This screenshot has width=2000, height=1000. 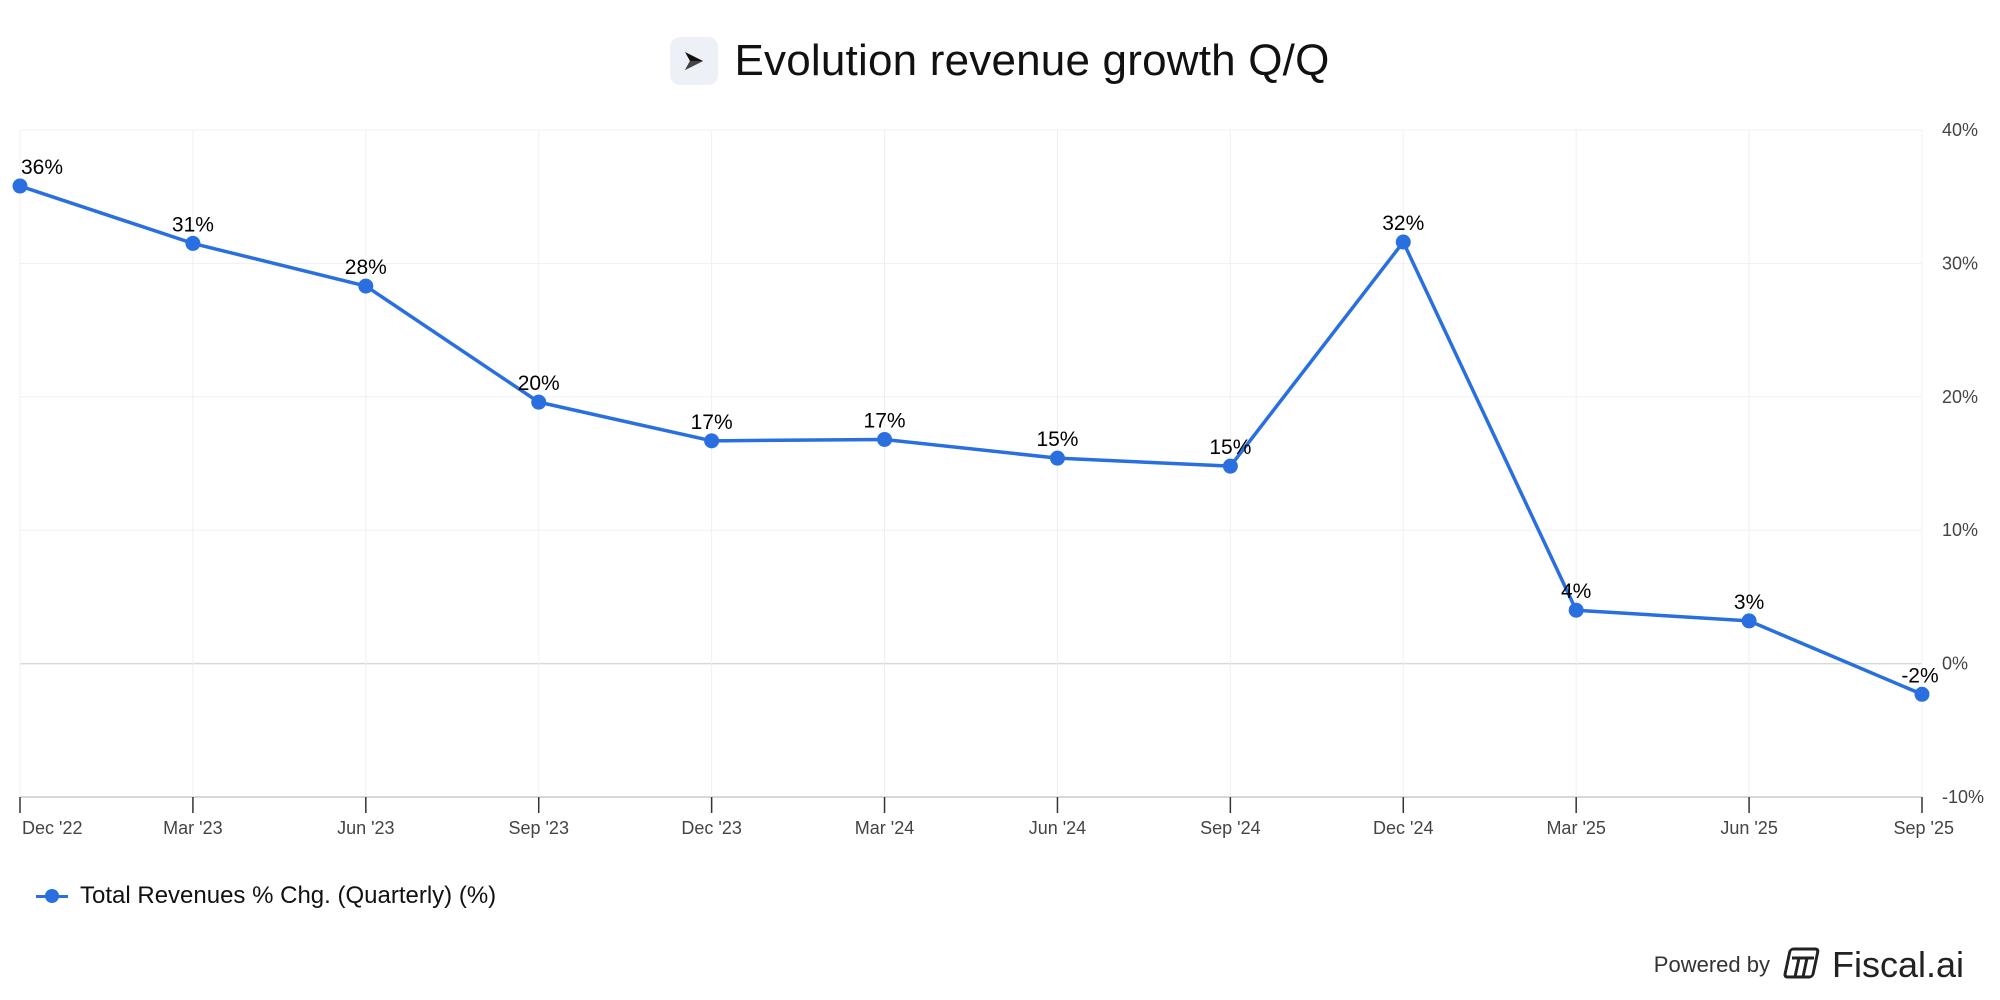 I want to click on data-label: 36%, so click(x=42, y=167).